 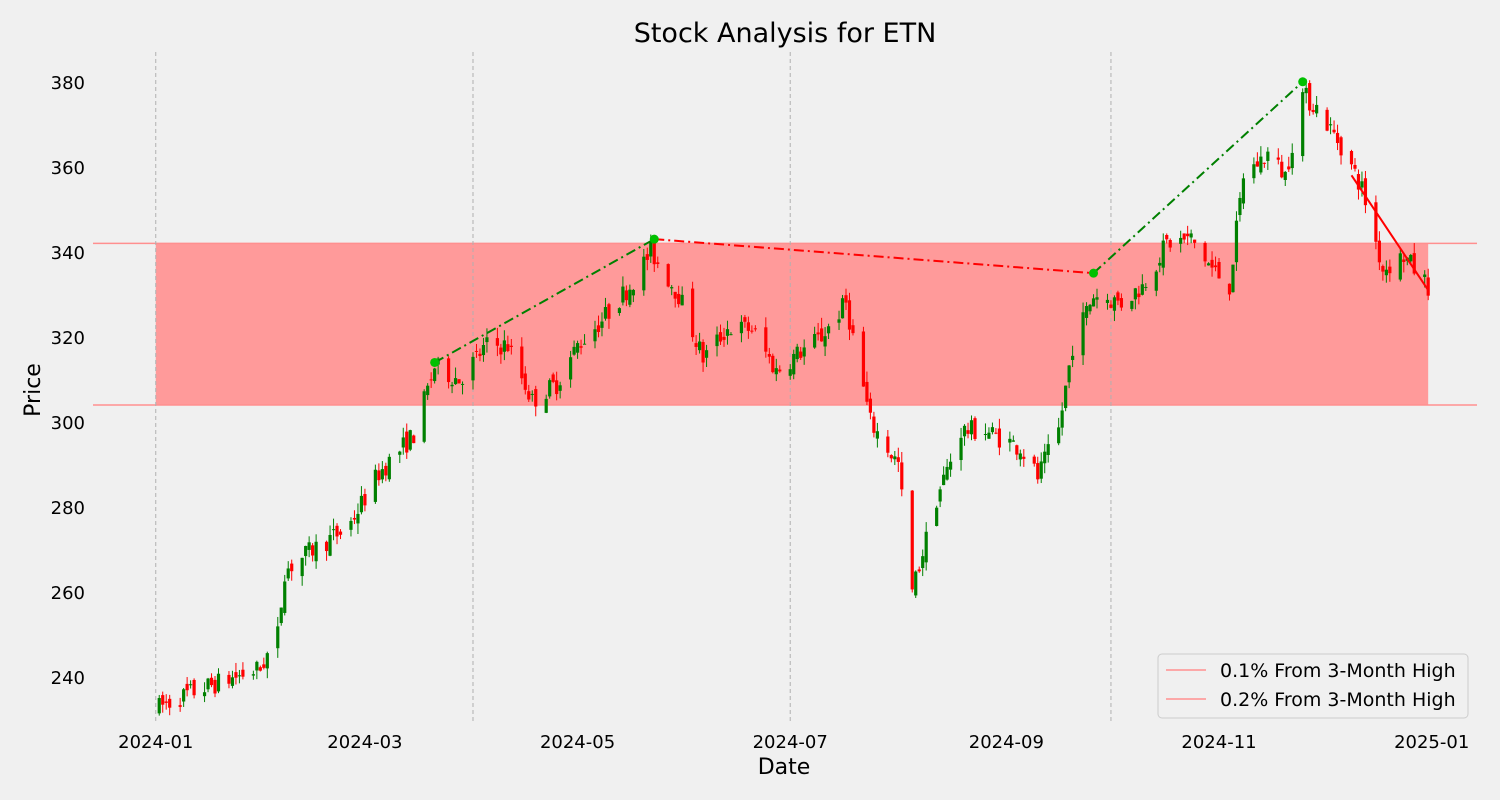 I want to click on y-tick-label-7: 360, so click(x=68, y=168).